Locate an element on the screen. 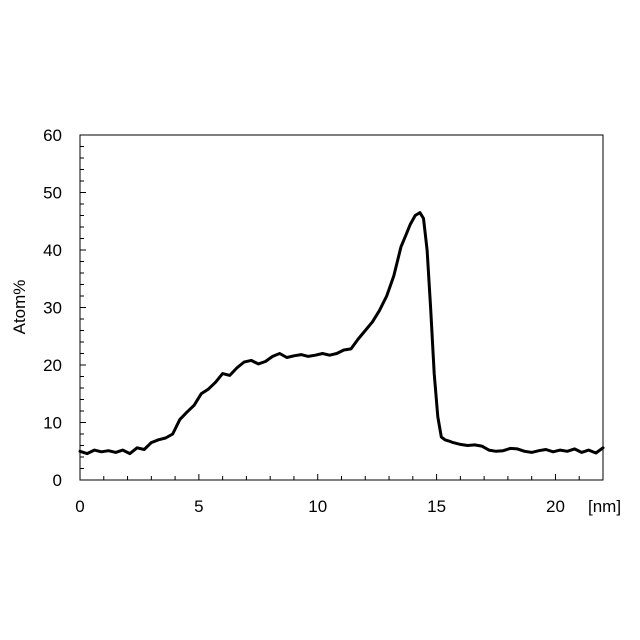 This screenshot has width=640, height=640. y-tick-label: 60 is located at coordinates (52, 135).